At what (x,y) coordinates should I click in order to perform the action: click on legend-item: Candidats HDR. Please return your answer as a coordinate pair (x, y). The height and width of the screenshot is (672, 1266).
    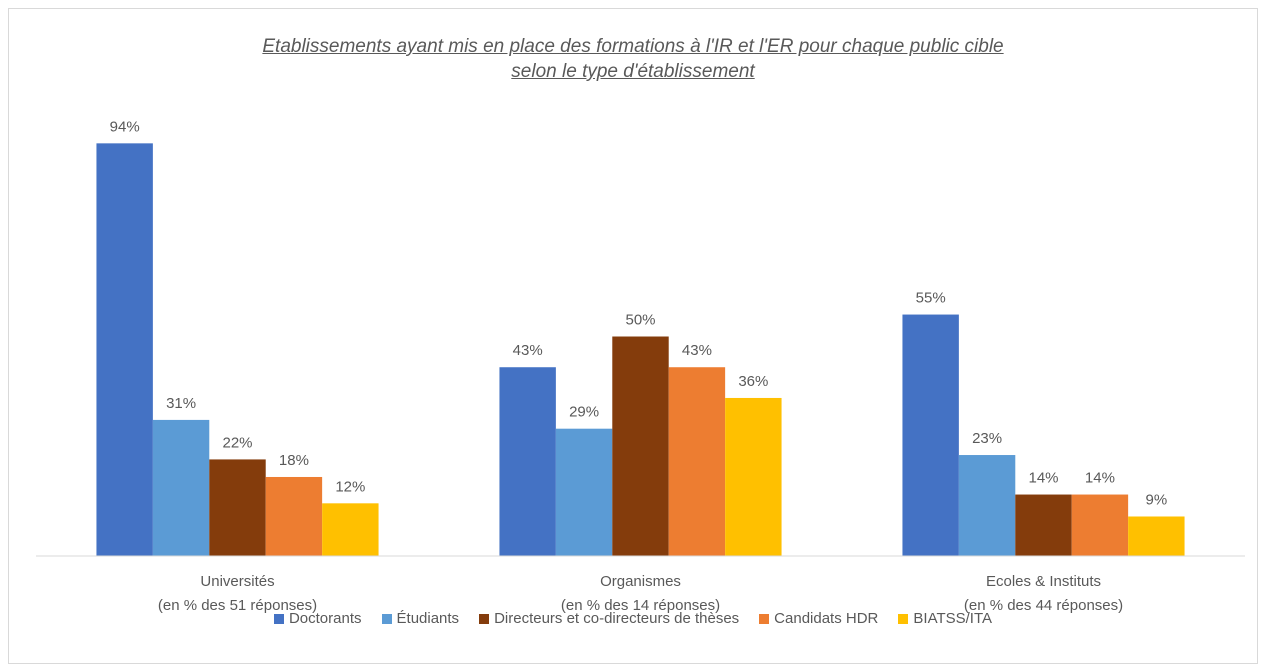
    Looking at the image, I should click on (818, 618).